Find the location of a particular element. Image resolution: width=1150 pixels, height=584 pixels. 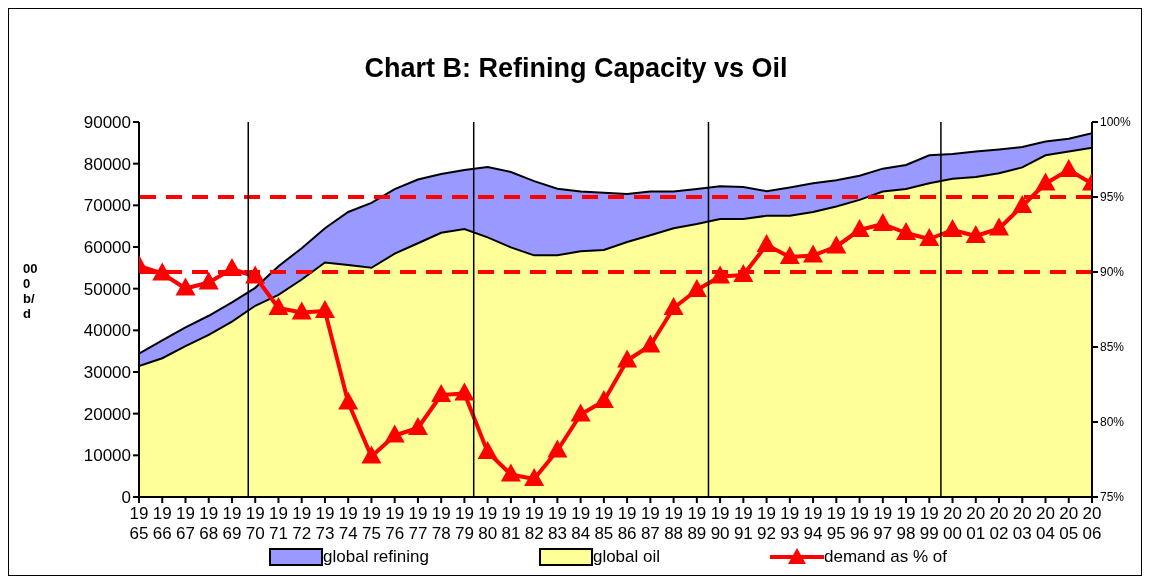

x-tick-label: 20 03 is located at coordinates (1022, 523).